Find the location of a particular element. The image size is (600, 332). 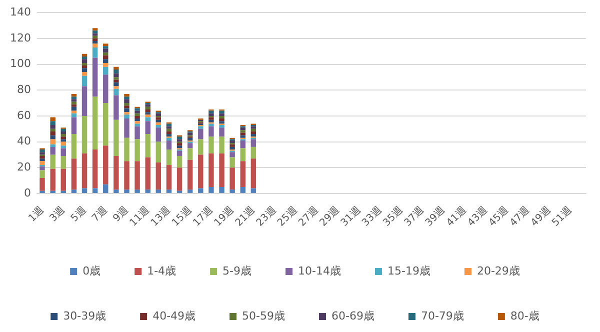

legend-label: 0歳 is located at coordinates (91, 271).